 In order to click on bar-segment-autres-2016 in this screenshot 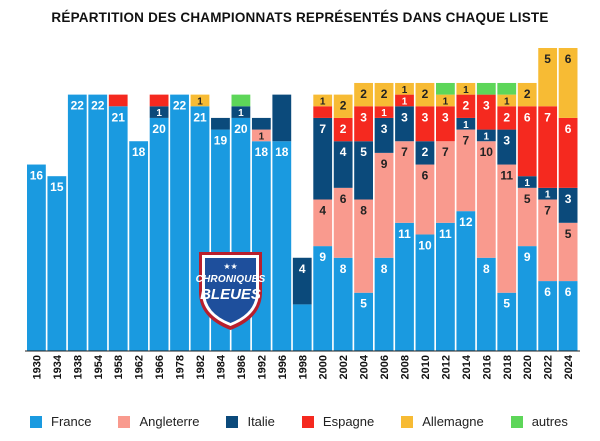, I will do `click(486, 88)`.